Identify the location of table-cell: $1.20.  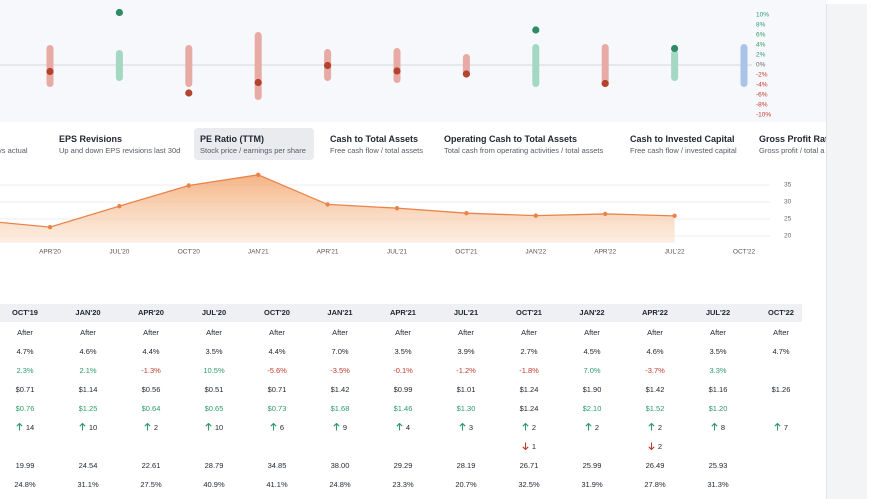
(718, 408).